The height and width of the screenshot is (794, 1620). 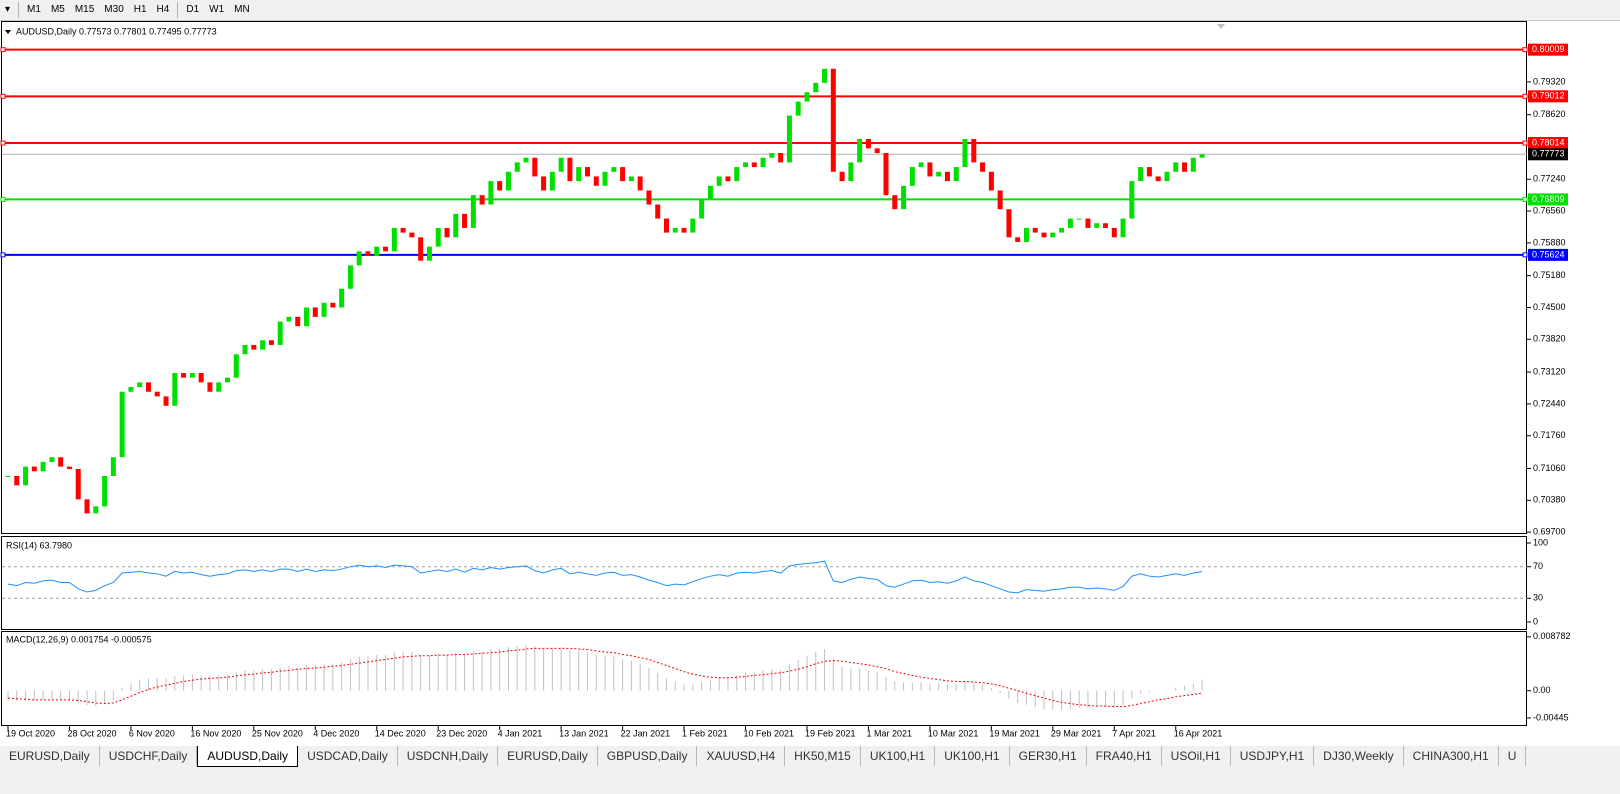 I want to click on symbol-tab: USDCNH,Daily, so click(x=448, y=756).